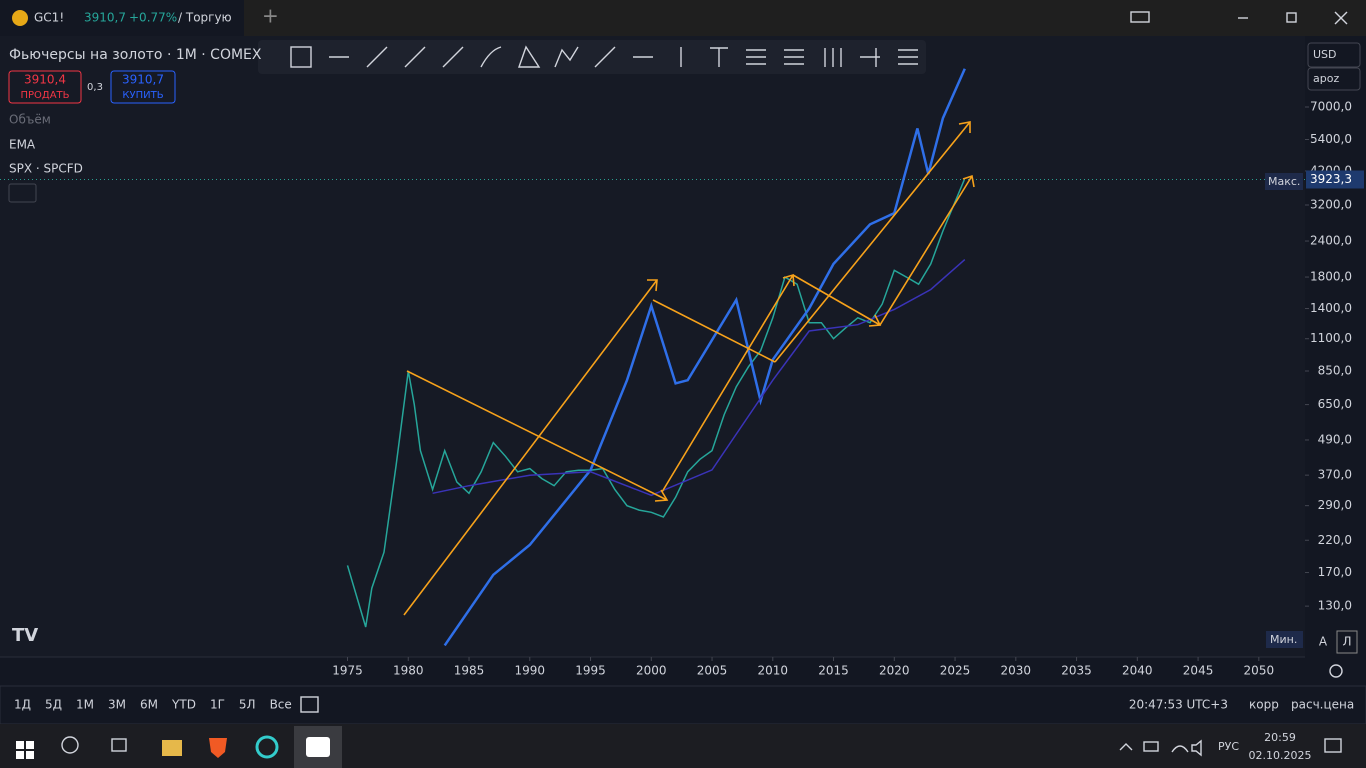 This screenshot has height=768, width=1366. What do you see at coordinates (1335, 540) in the screenshot?
I see `y-tick-label: 220,0` at bounding box center [1335, 540].